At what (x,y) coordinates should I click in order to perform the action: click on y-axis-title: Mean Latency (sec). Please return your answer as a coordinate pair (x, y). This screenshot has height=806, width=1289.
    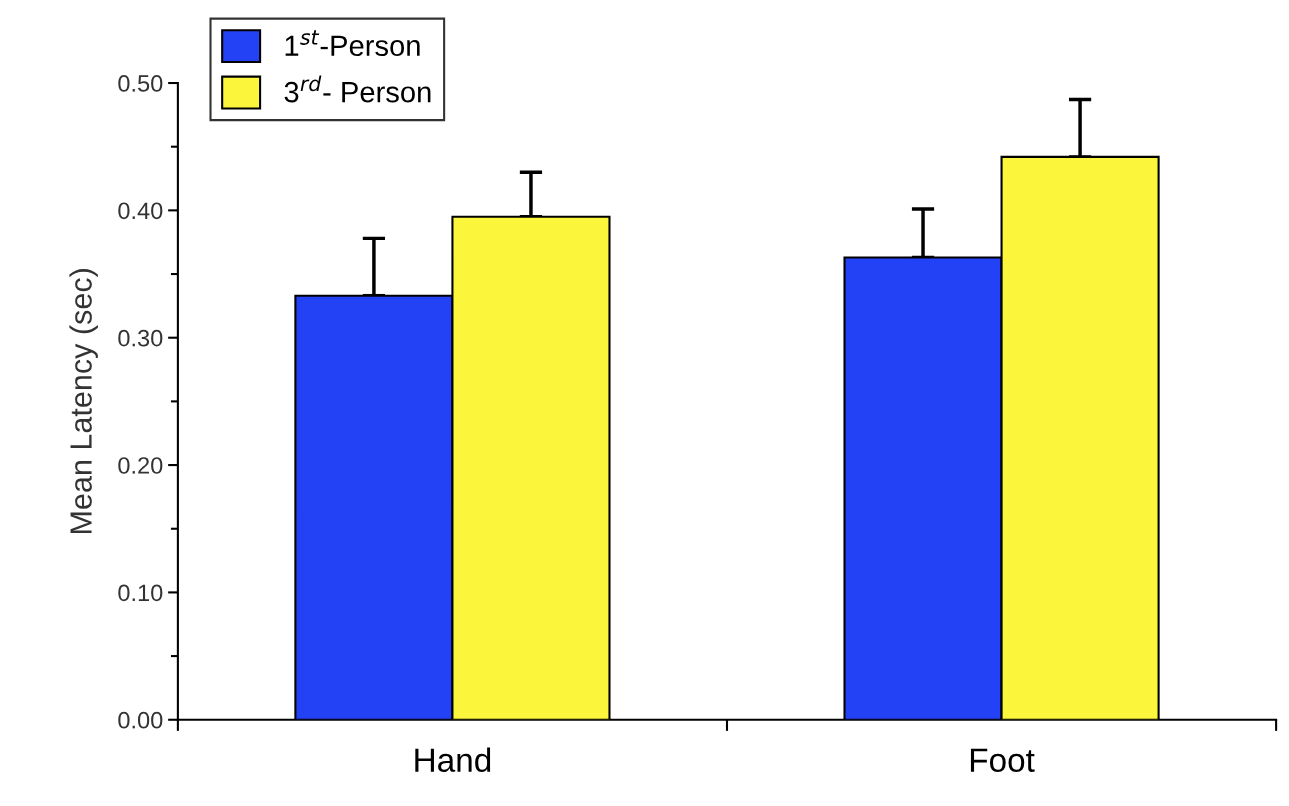
    Looking at the image, I should click on (83, 401).